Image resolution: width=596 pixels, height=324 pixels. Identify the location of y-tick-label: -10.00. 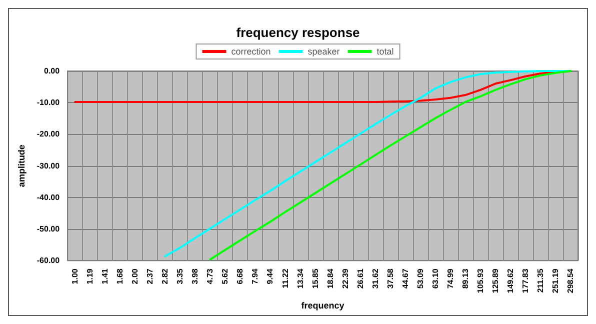
(48, 103).